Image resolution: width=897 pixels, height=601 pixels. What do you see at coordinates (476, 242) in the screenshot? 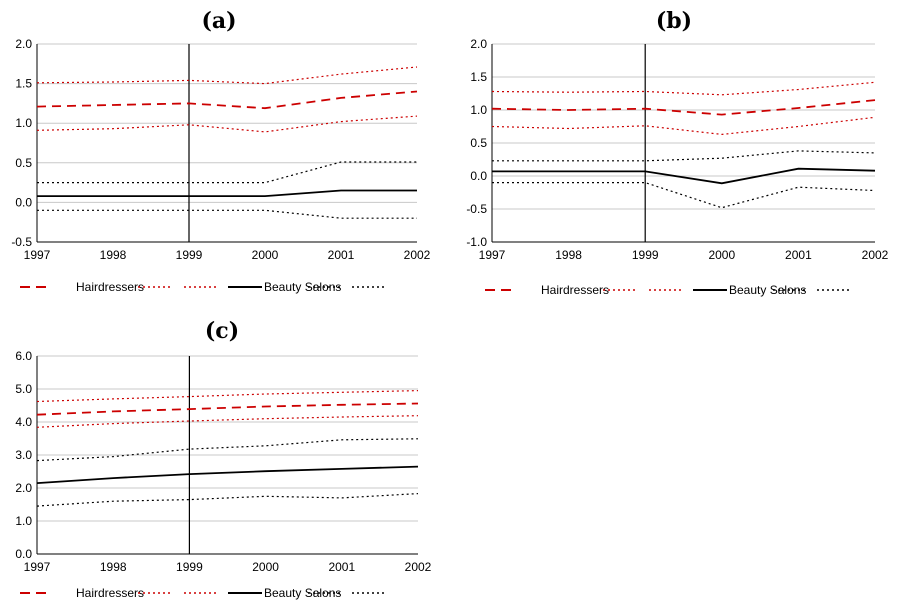
I see `y-tick-label: -1.0` at bounding box center [476, 242].